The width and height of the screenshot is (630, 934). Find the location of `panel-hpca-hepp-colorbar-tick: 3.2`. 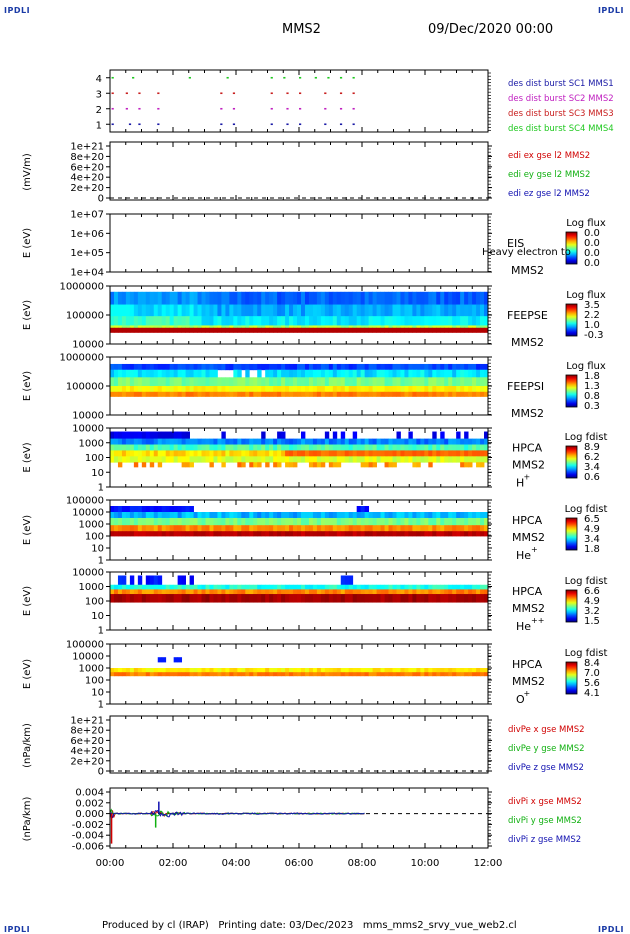

panel-hpca-hepp-colorbar-tick: 3.2 is located at coordinates (592, 611).